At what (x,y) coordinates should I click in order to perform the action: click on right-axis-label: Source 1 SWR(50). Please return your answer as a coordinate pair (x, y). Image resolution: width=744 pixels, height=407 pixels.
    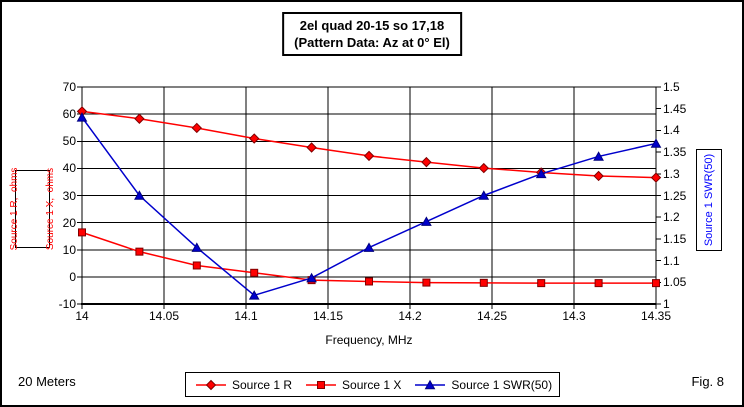
    Looking at the image, I should click on (709, 200).